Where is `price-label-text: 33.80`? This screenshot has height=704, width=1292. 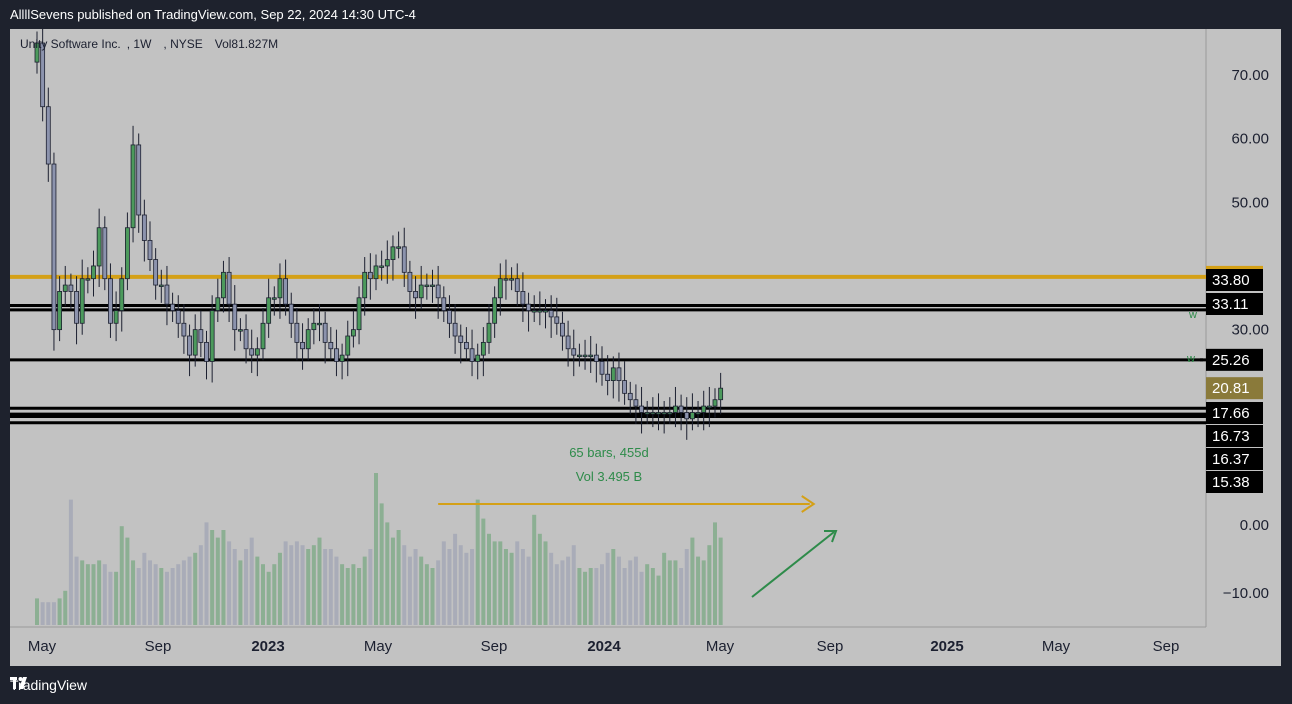
price-label-text: 33.80 is located at coordinates (1231, 280).